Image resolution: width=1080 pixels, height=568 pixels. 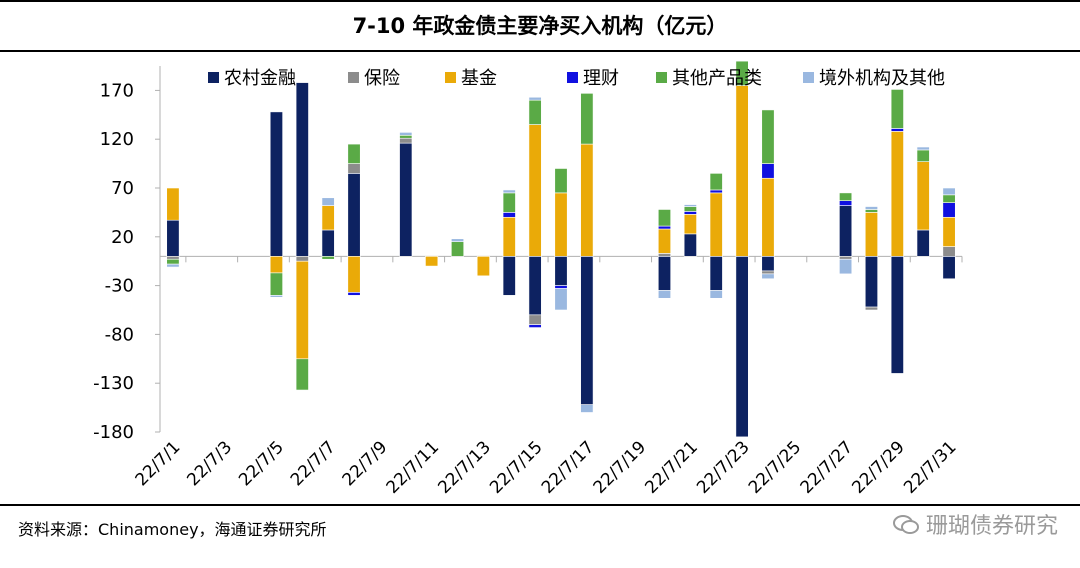 What do you see at coordinates (113, 432) in the screenshot?
I see `y-tick-label: -180` at bounding box center [113, 432].